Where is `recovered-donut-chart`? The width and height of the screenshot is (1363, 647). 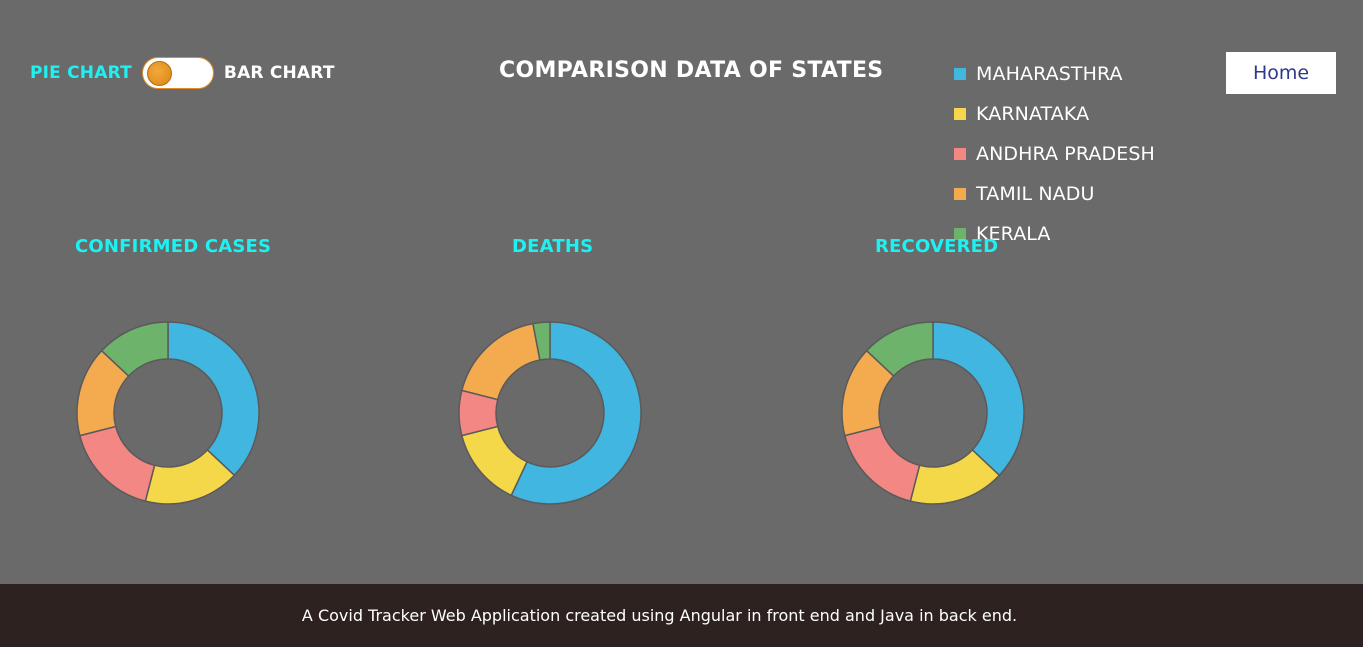 recovered-donut-chart is located at coordinates (933, 413).